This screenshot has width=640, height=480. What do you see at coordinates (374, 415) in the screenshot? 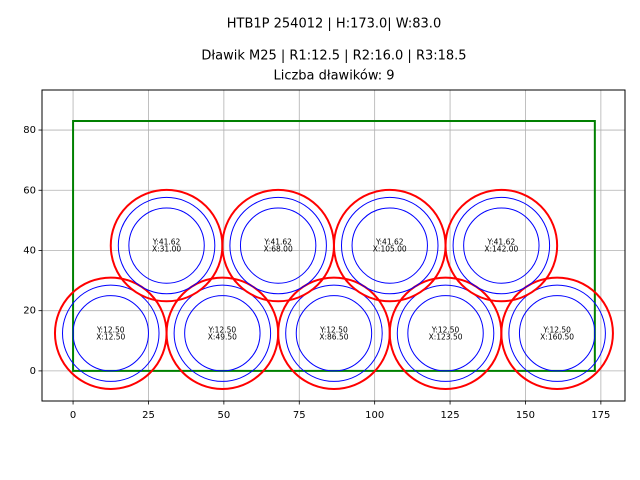
I see `x-tick-label: 100` at bounding box center [374, 415].